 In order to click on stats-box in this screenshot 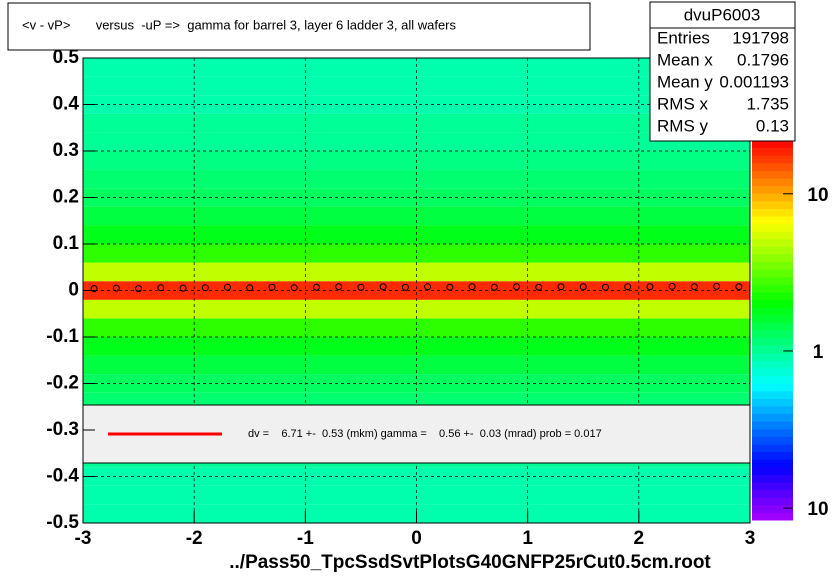, I will do `click(722, 71)`.